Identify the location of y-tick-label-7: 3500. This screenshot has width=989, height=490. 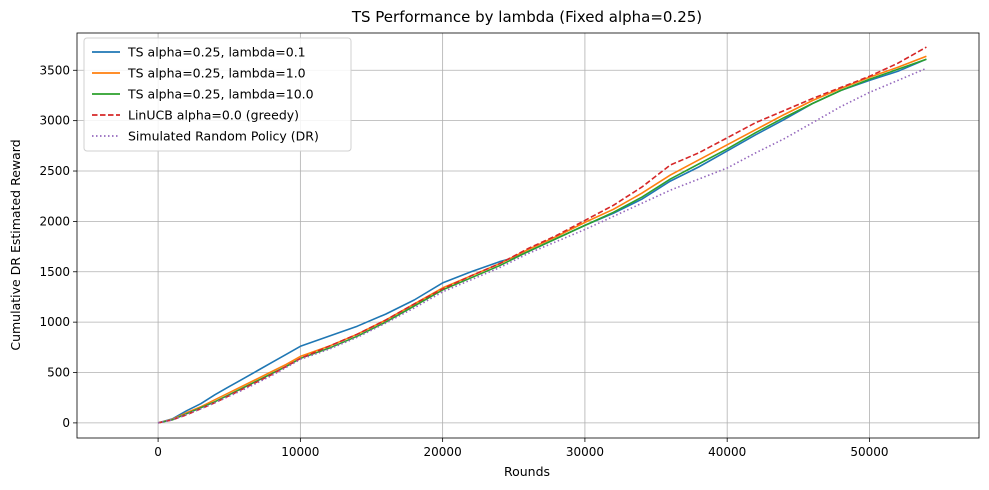
(54, 70).